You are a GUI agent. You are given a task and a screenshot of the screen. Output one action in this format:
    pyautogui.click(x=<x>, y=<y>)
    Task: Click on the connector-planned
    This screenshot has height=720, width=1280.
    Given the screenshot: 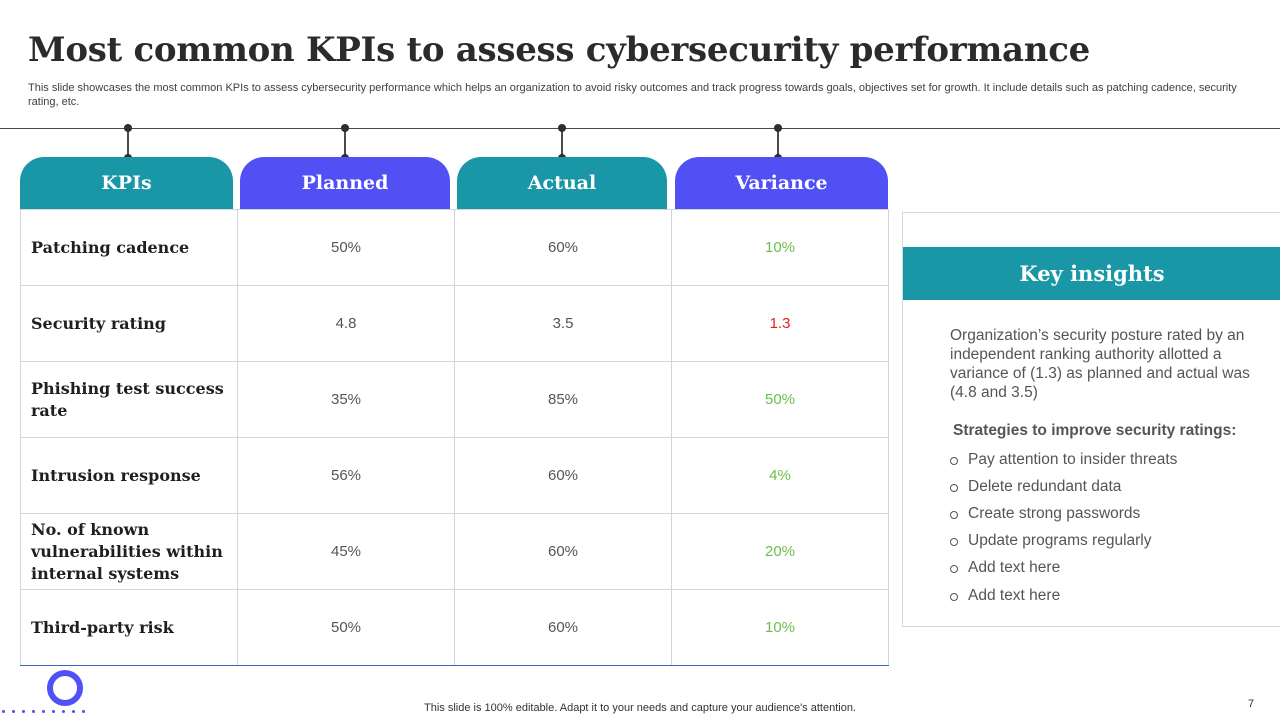 What is the action you would take?
    pyautogui.click(x=345, y=143)
    